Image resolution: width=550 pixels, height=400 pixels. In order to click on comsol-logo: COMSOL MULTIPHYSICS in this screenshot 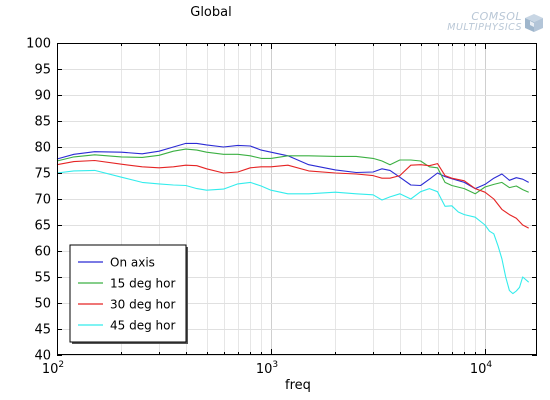, I will do `click(495, 22)`.